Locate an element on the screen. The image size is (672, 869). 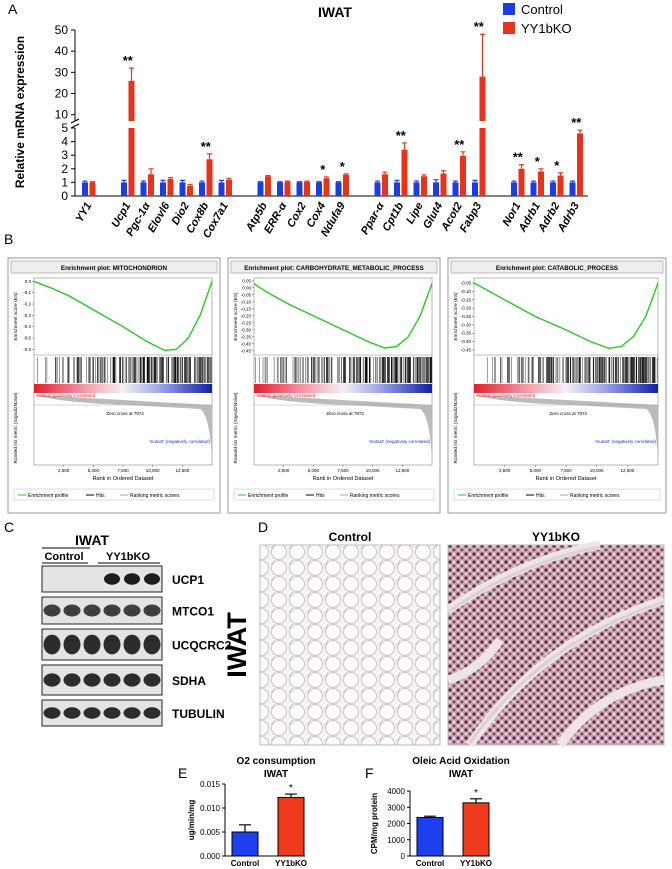
legend-swatch is located at coordinates (509, 9).